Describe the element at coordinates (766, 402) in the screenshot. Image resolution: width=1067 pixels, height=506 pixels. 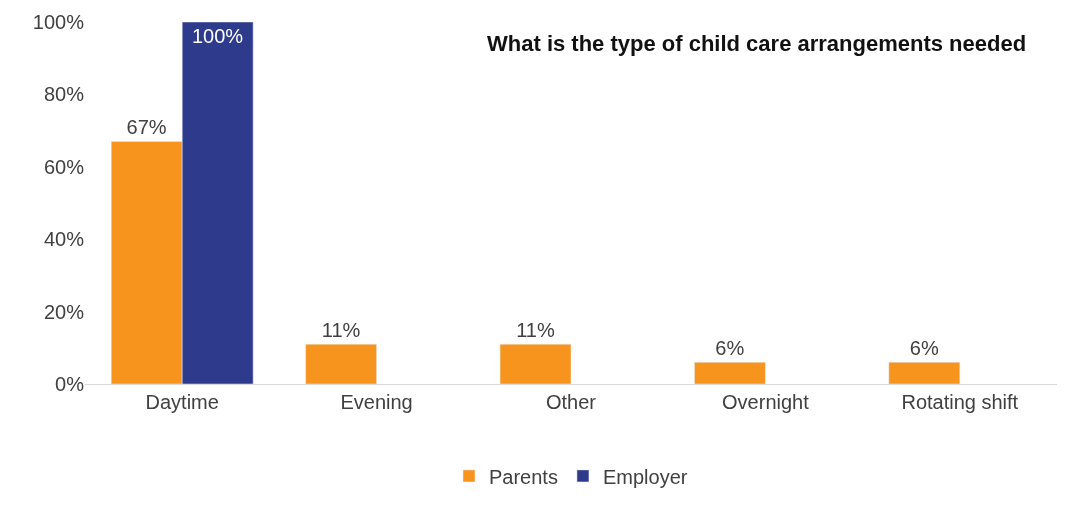
I see `x-tick-label: Overnight` at that location.